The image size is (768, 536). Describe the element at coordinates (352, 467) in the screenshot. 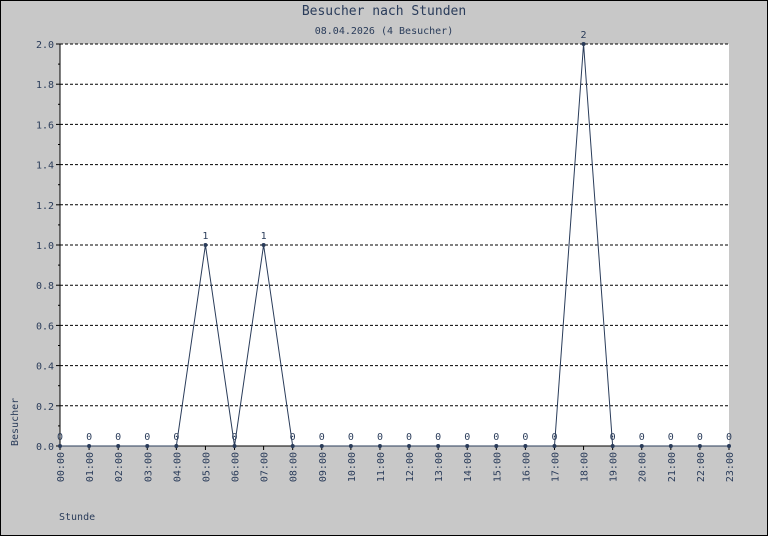

I see `x-tick-label: 10:00` at that location.